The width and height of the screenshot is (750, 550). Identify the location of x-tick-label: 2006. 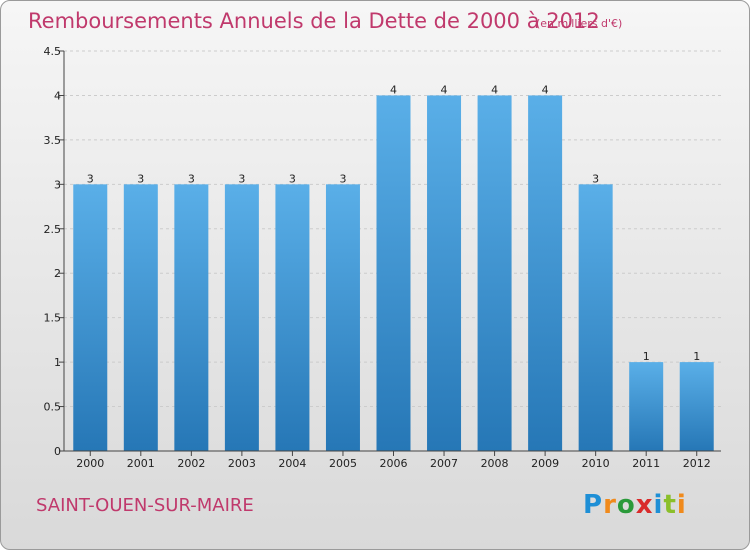
(394, 463).